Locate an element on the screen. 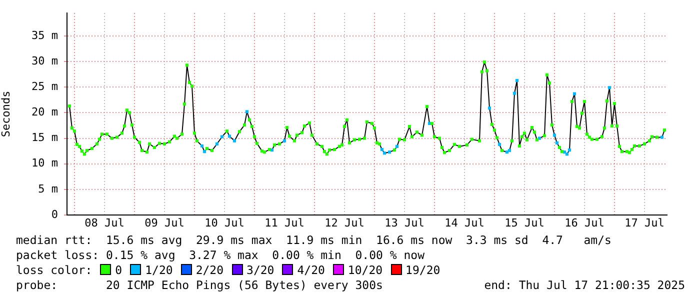 The height and width of the screenshot is (297, 697). y-tick-label: 10 m is located at coordinates (45, 163).